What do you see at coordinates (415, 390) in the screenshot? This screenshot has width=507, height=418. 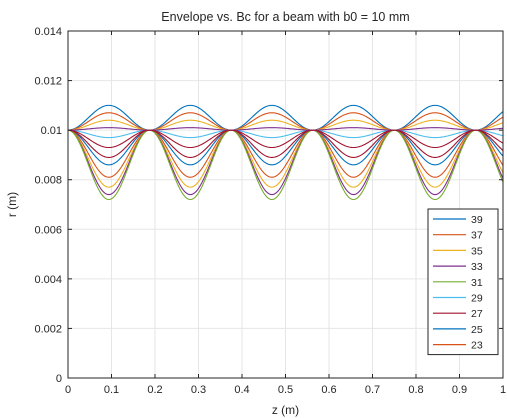 I see `x-tick-label: 0.8` at bounding box center [415, 390].